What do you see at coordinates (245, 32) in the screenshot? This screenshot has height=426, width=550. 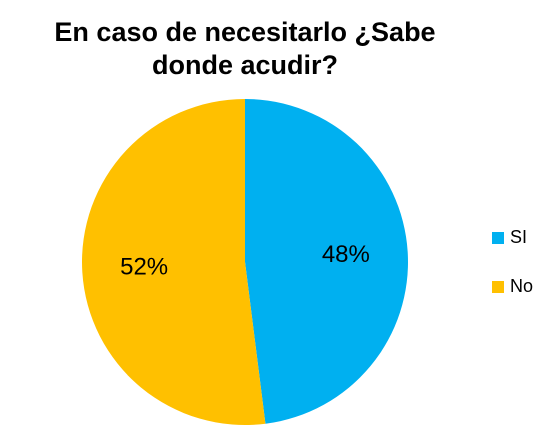 I see `chart-title-line-1: En caso de necesitarlo ¿Sabe` at bounding box center [245, 32].